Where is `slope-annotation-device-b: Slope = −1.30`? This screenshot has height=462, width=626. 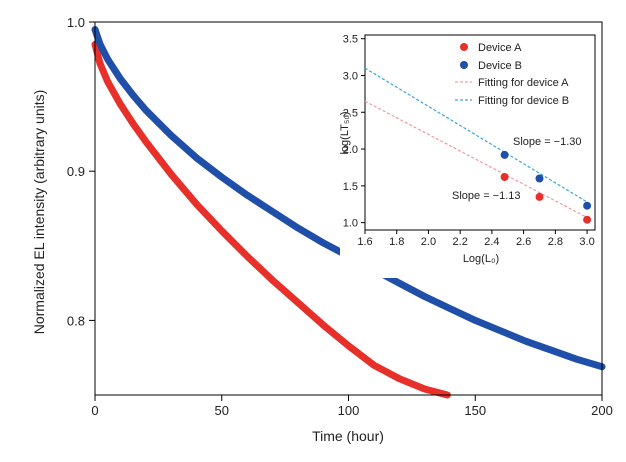 slope-annotation-device-b: Slope = −1.30 is located at coordinates (547, 142).